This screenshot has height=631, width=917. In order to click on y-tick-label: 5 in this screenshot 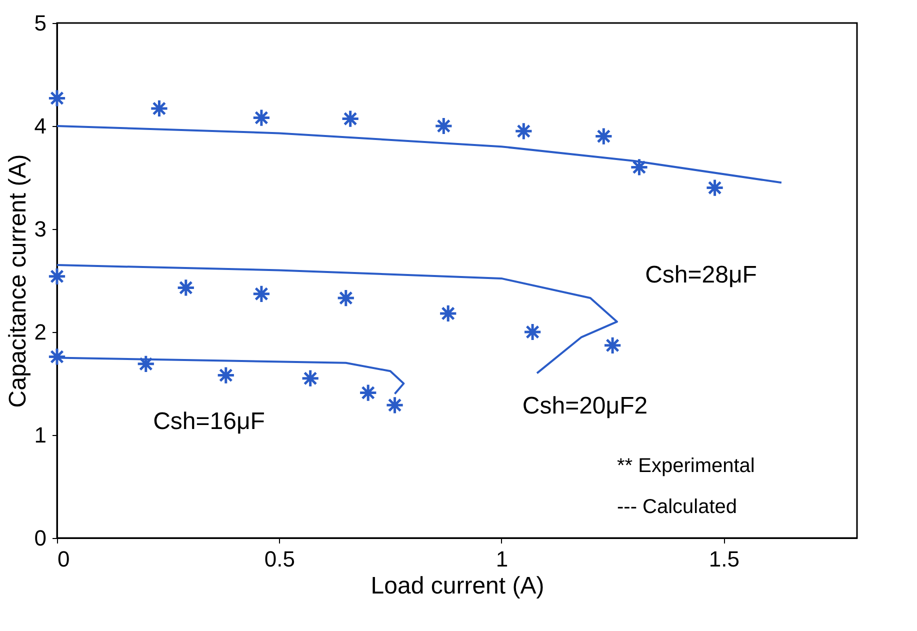, I will do `click(40, 23)`.